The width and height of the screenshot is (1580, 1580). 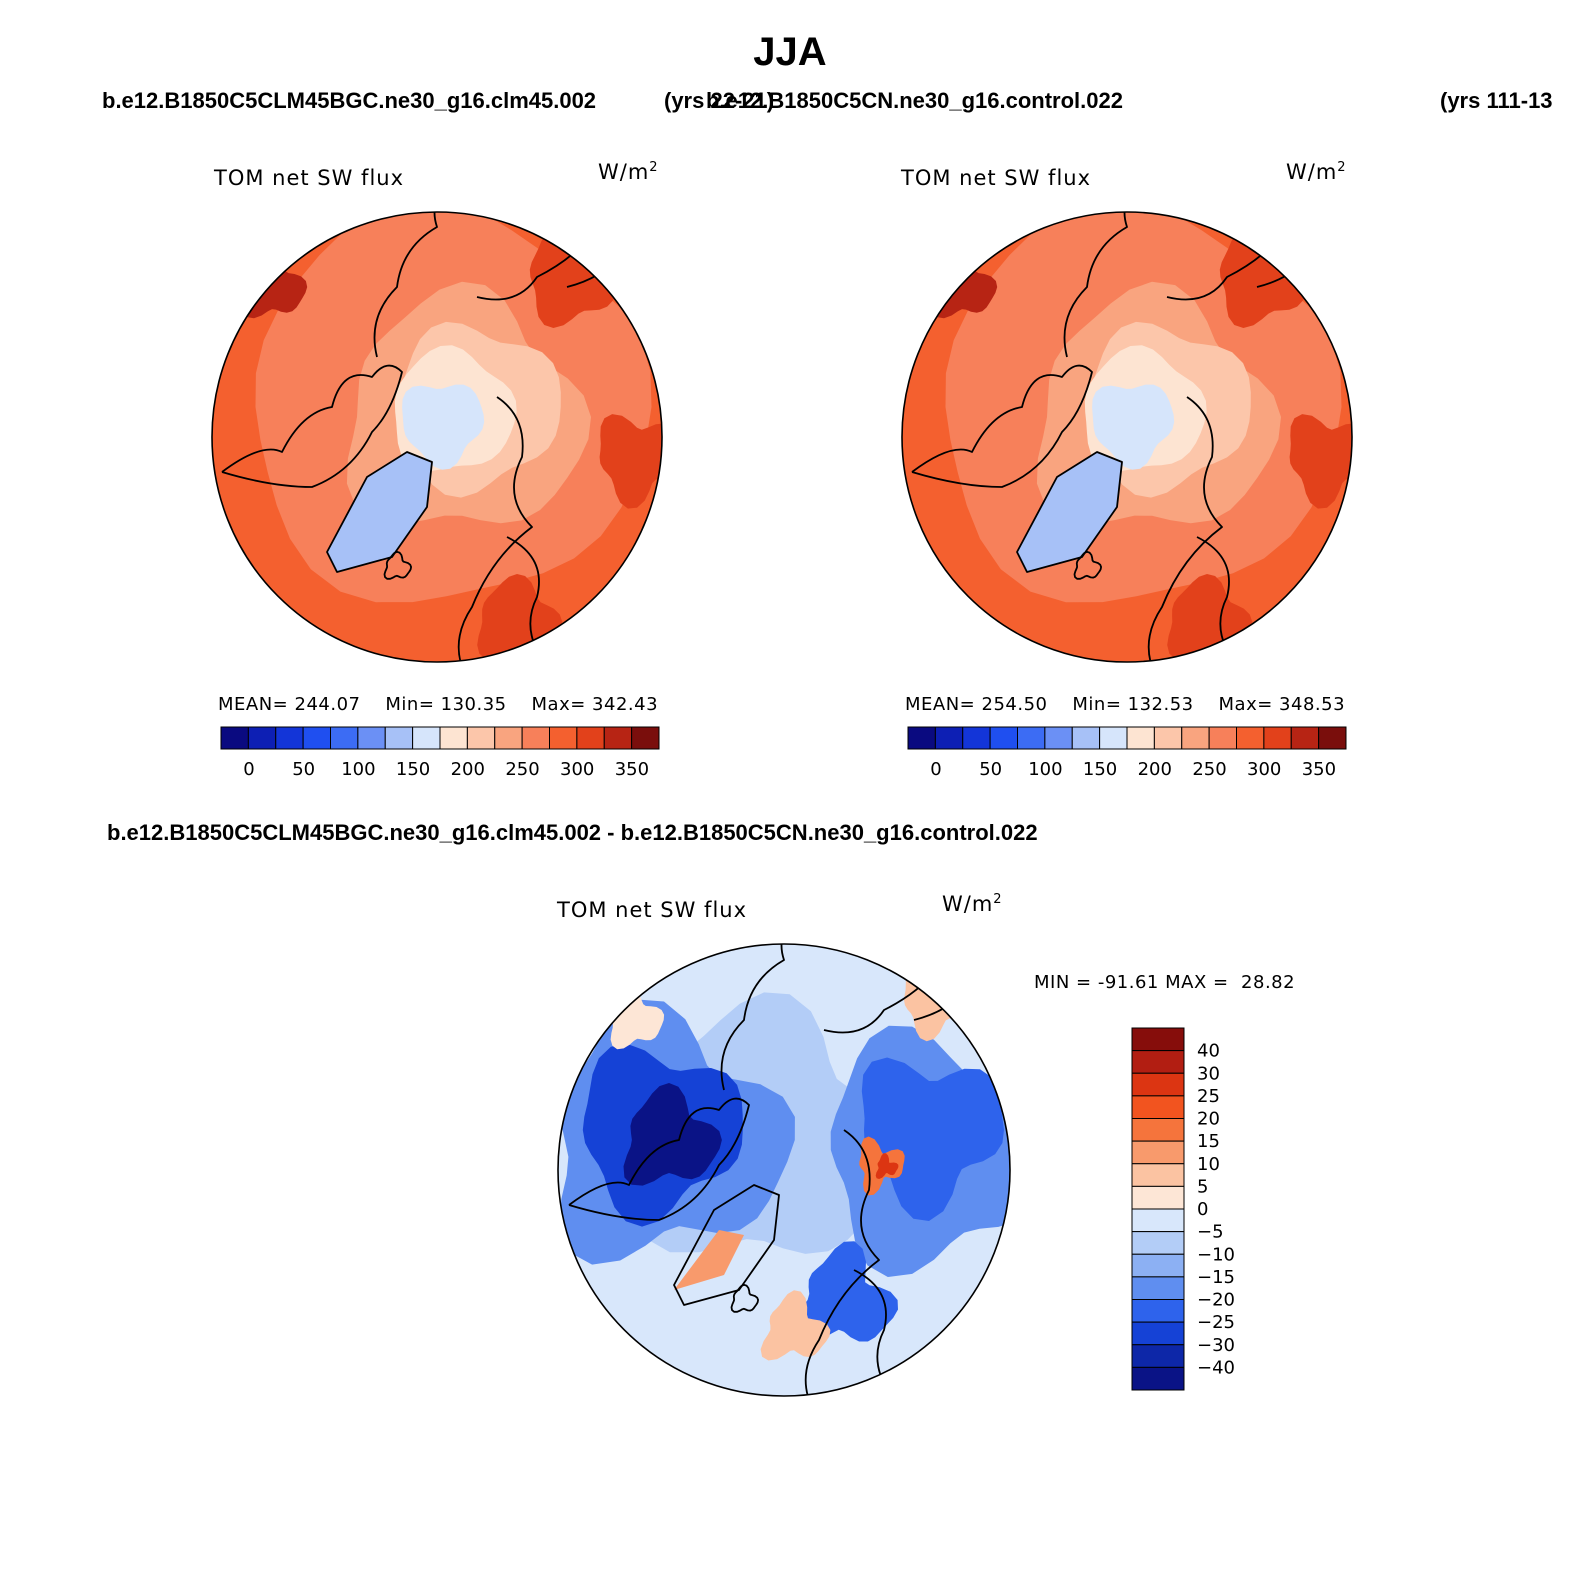 What do you see at coordinates (972, 904) in the screenshot?
I see `panel3-units: W/m2` at bounding box center [972, 904].